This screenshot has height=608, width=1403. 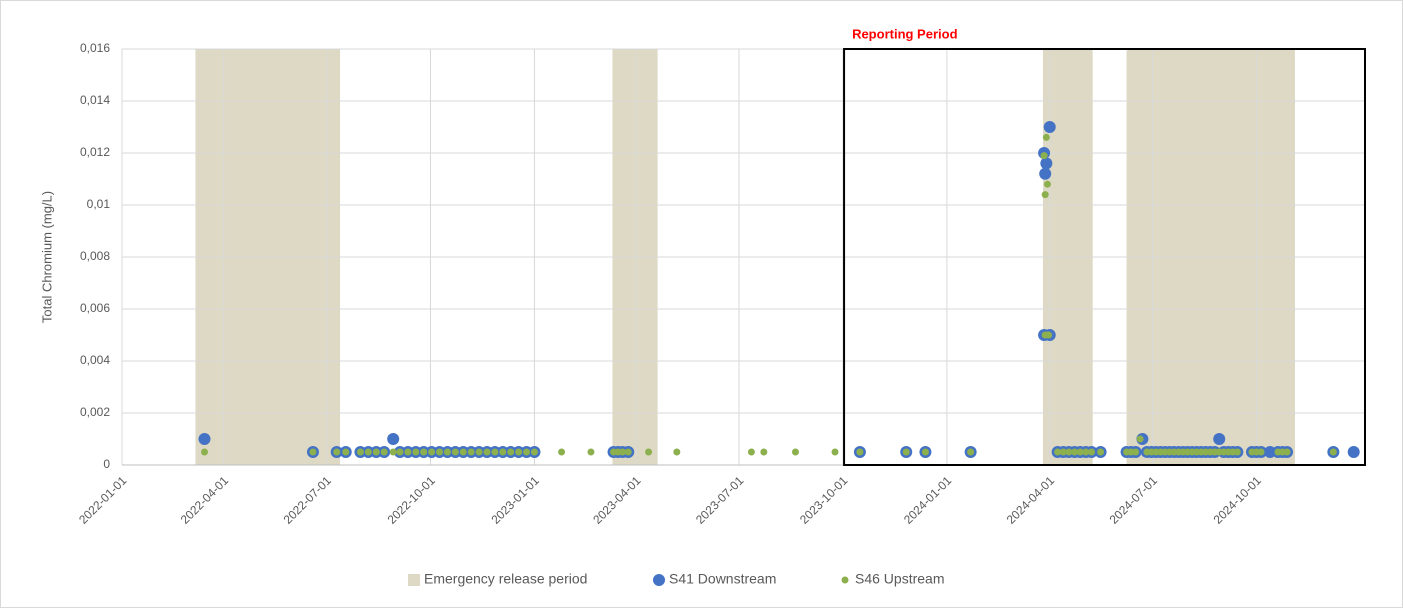 I want to click on annotation: Reporting Period, so click(x=905, y=33).